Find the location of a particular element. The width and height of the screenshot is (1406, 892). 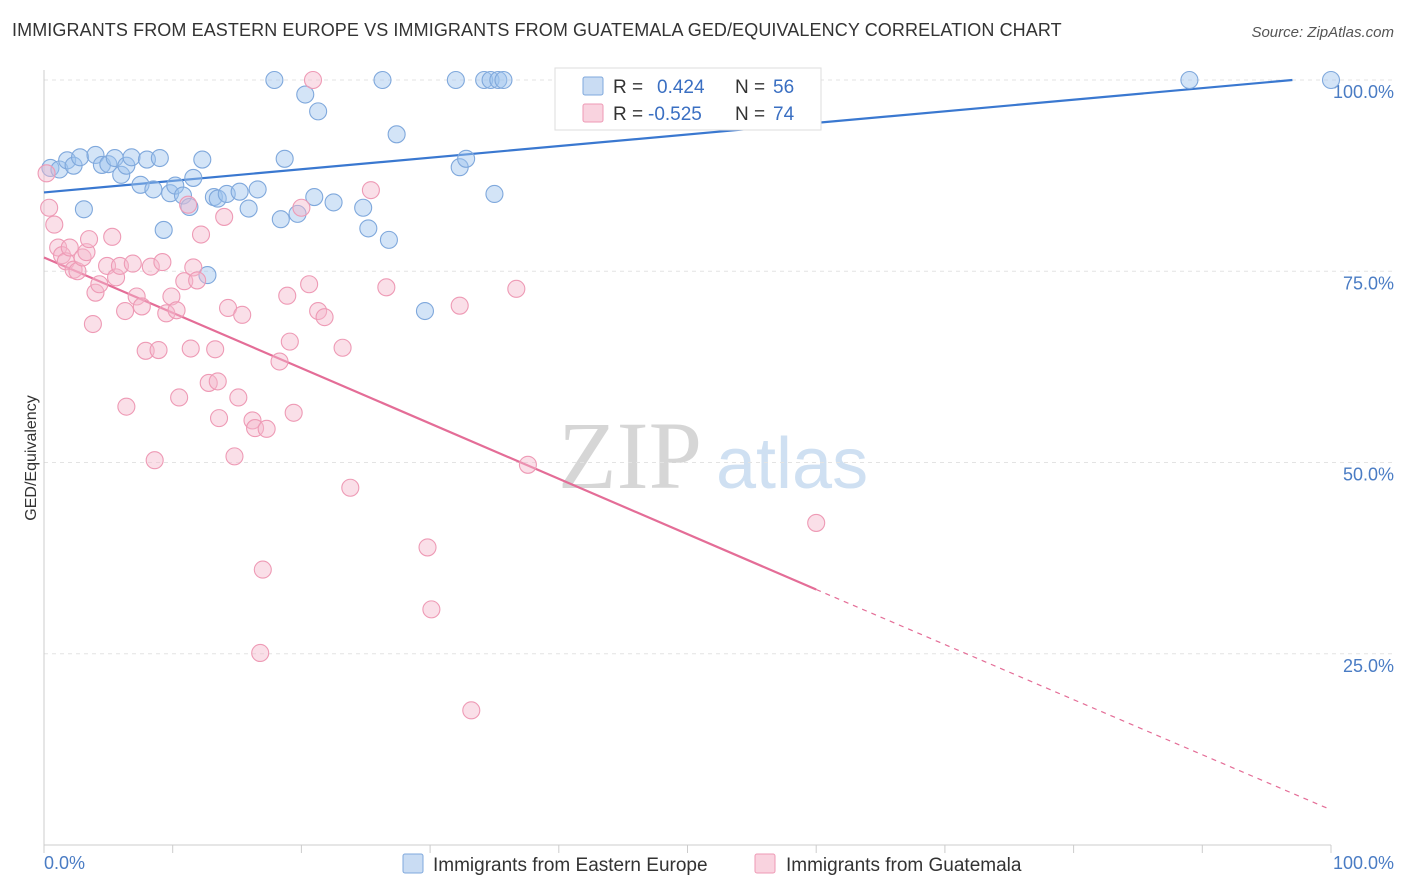

x-axis-ticks is located at coordinates (687, 849).